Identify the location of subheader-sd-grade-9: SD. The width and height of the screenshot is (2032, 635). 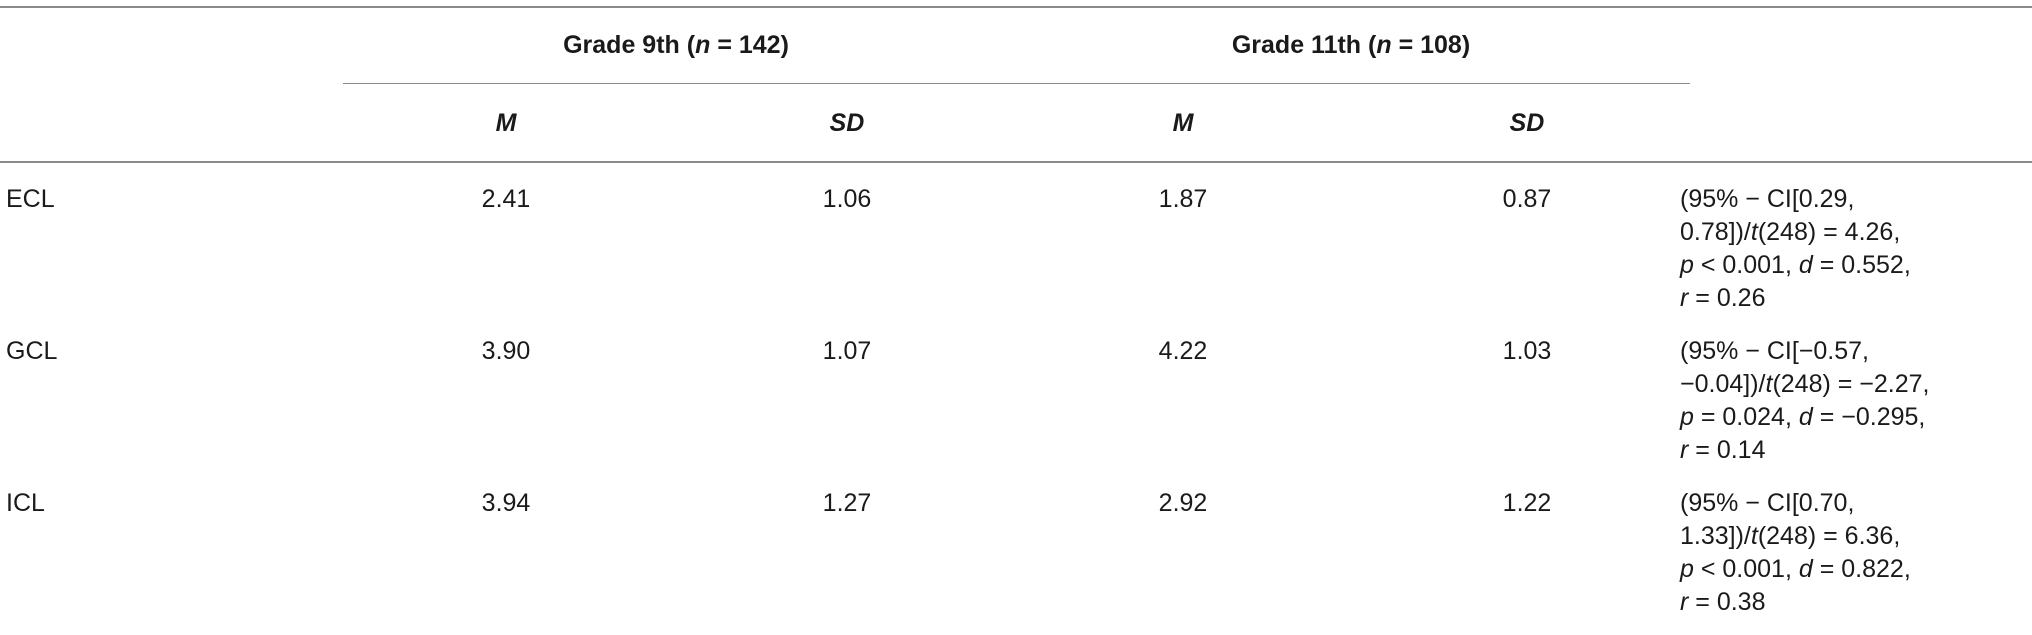
(847, 123).